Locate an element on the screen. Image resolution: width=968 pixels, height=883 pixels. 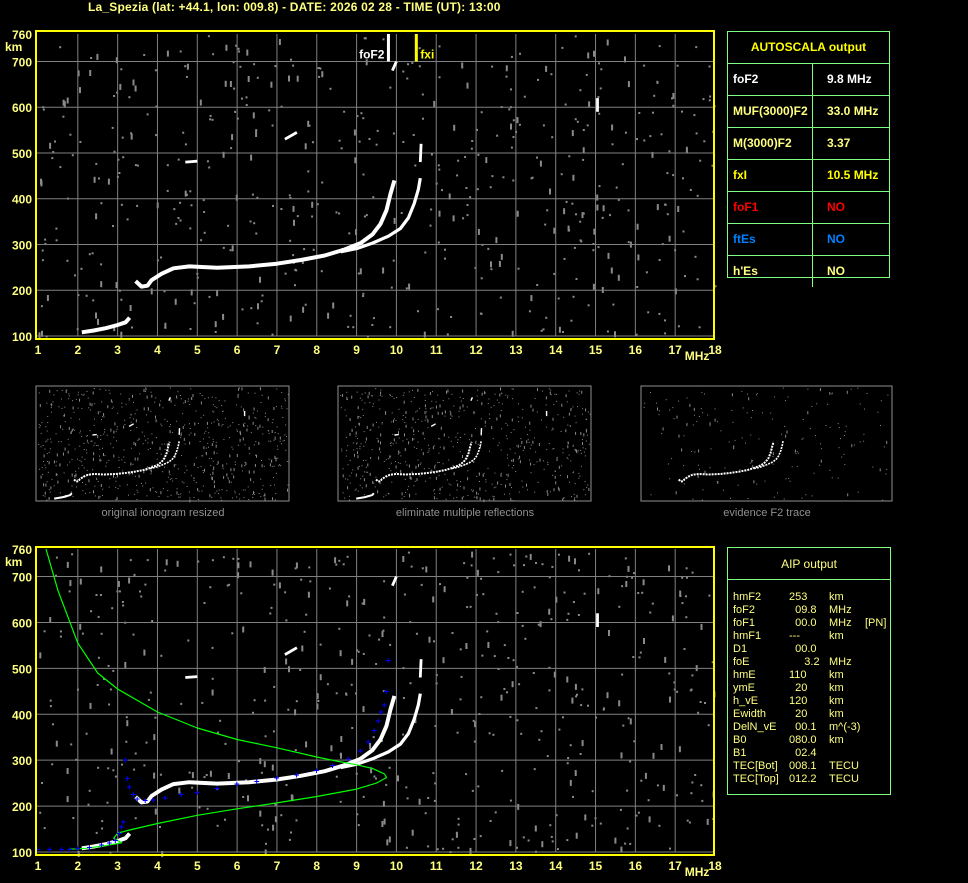
x-tick-label: 1 is located at coordinates (38, 350).